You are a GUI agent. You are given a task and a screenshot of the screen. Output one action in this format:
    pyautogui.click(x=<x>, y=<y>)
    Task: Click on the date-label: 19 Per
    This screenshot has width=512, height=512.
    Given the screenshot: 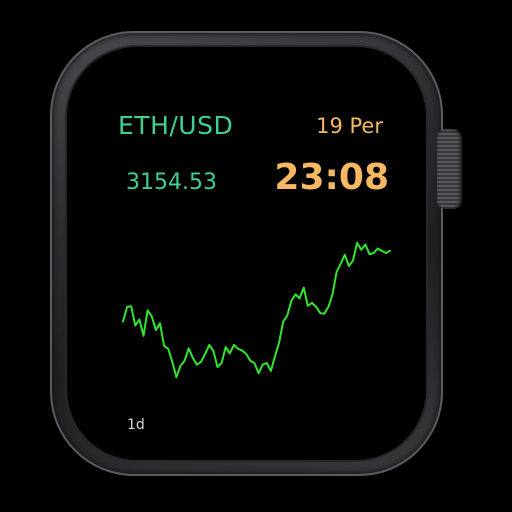 What is the action you would take?
    pyautogui.click(x=349, y=126)
    